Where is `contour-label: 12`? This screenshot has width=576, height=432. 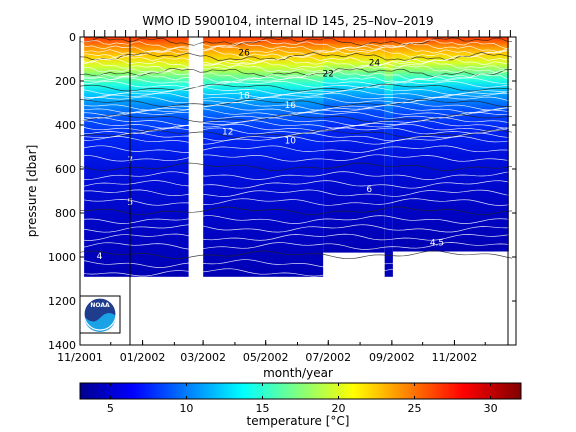 contour-label: 12 is located at coordinates (227, 133).